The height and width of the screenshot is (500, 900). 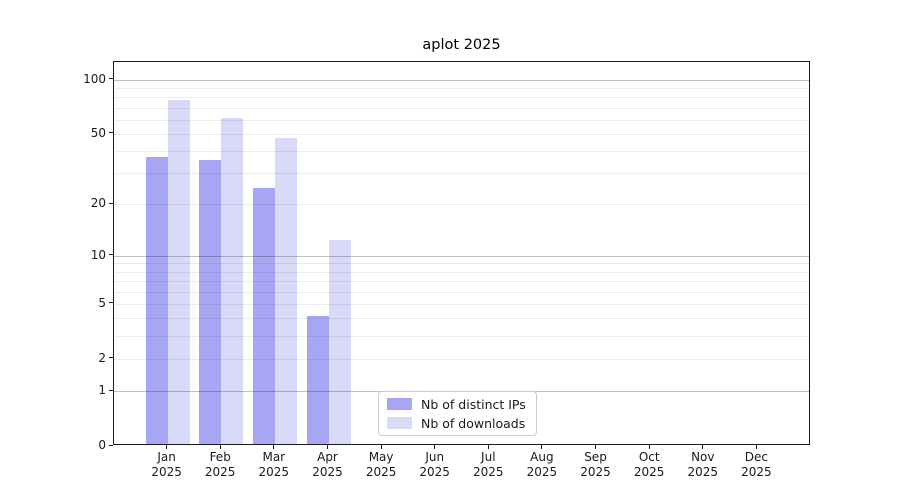 What do you see at coordinates (102, 445) in the screenshot?
I see `y-tick-label: 0` at bounding box center [102, 445].